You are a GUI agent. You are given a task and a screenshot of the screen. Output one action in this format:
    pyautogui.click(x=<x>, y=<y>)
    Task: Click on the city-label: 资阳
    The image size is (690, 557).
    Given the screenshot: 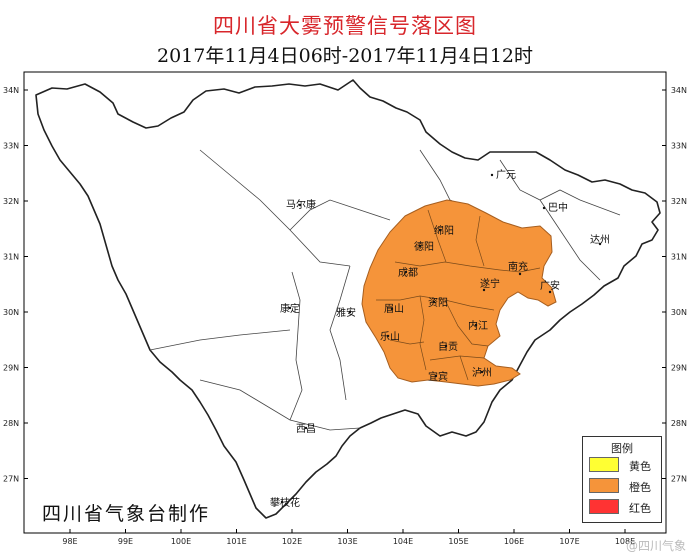 What is the action you would take?
    pyautogui.click(x=438, y=303)
    